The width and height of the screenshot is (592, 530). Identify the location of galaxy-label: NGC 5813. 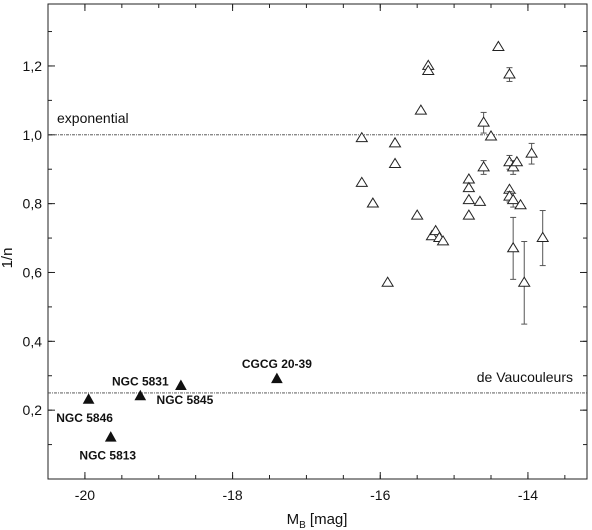
(107, 456).